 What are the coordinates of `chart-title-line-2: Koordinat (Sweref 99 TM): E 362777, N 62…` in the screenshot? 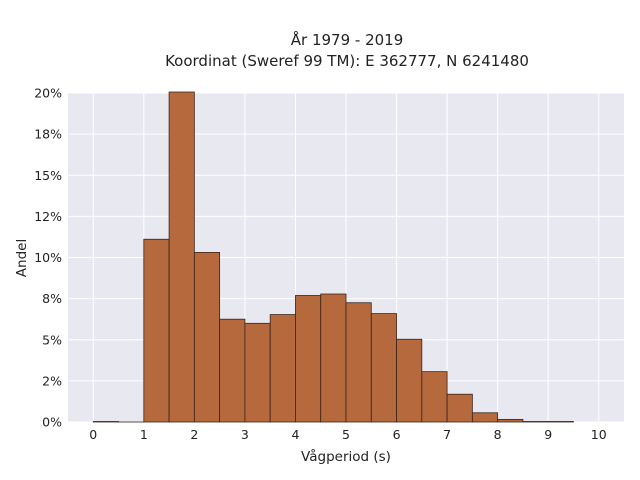 It's located at (347, 61).